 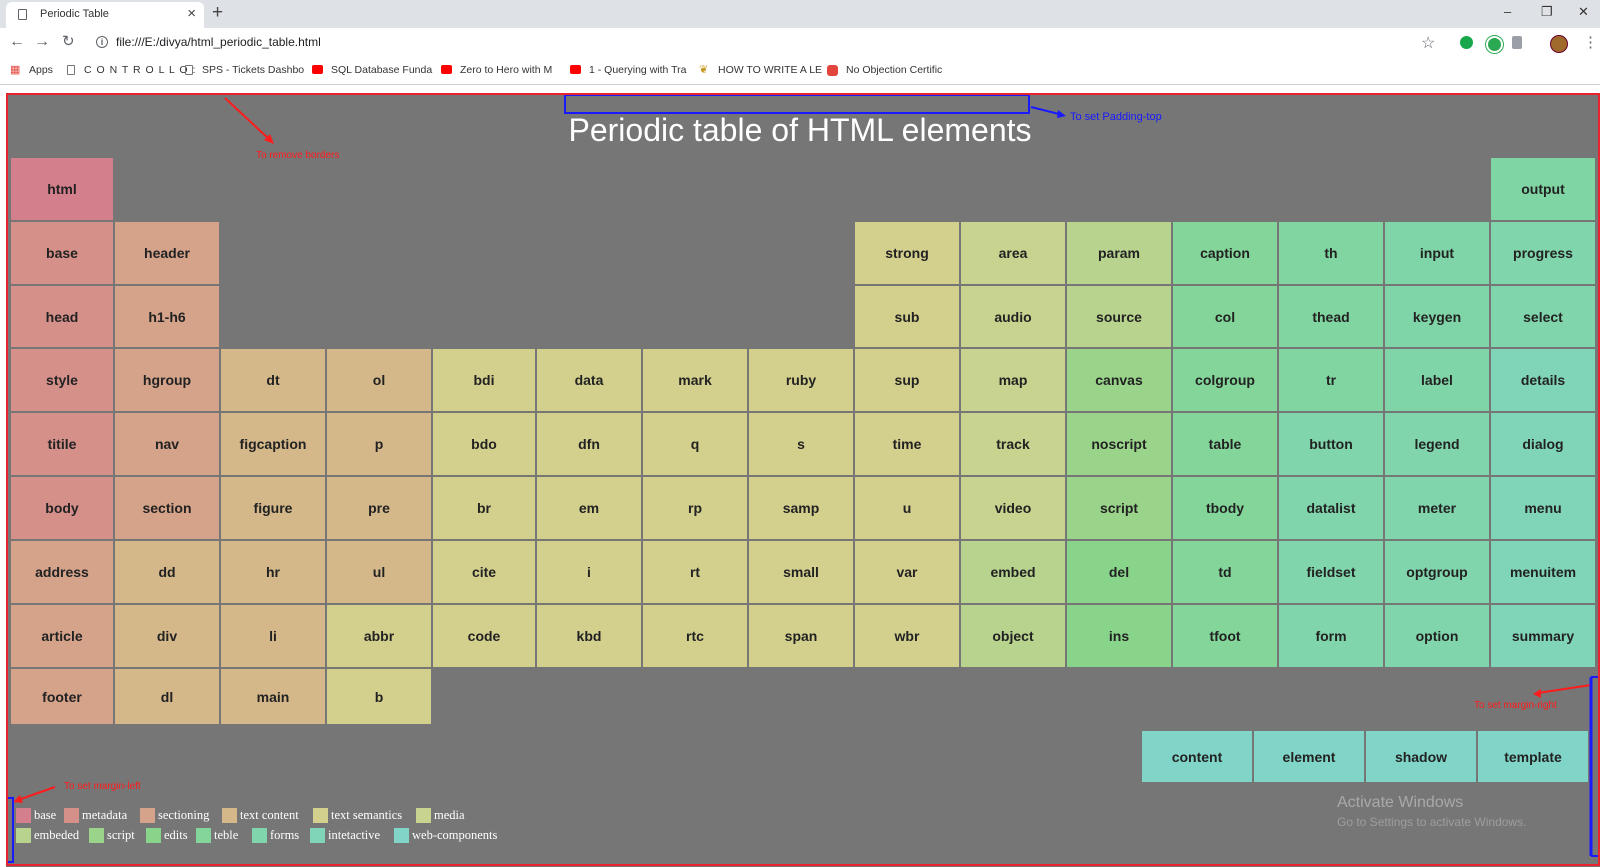 I want to click on minimize-button: –, so click(x=1508, y=11).